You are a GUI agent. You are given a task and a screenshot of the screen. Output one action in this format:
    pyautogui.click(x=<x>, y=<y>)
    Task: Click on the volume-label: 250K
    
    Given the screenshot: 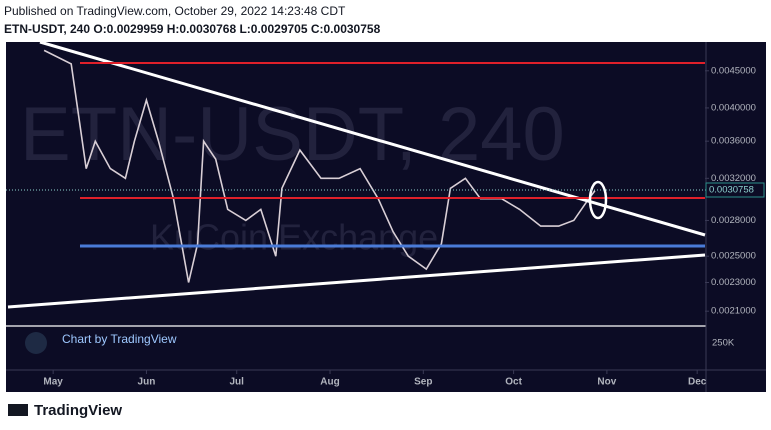 What is the action you would take?
    pyautogui.click(x=723, y=343)
    